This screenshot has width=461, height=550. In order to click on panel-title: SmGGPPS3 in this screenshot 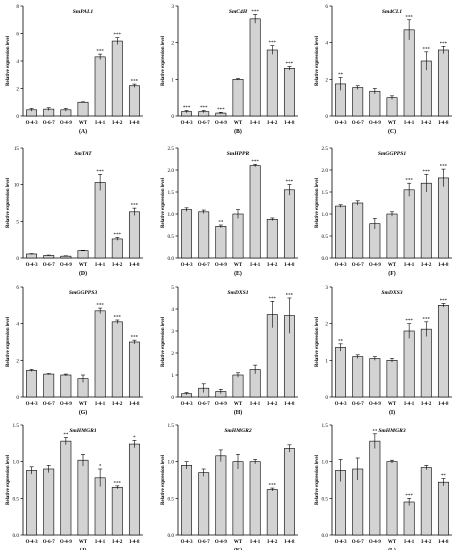, I will do `click(83, 293)`.